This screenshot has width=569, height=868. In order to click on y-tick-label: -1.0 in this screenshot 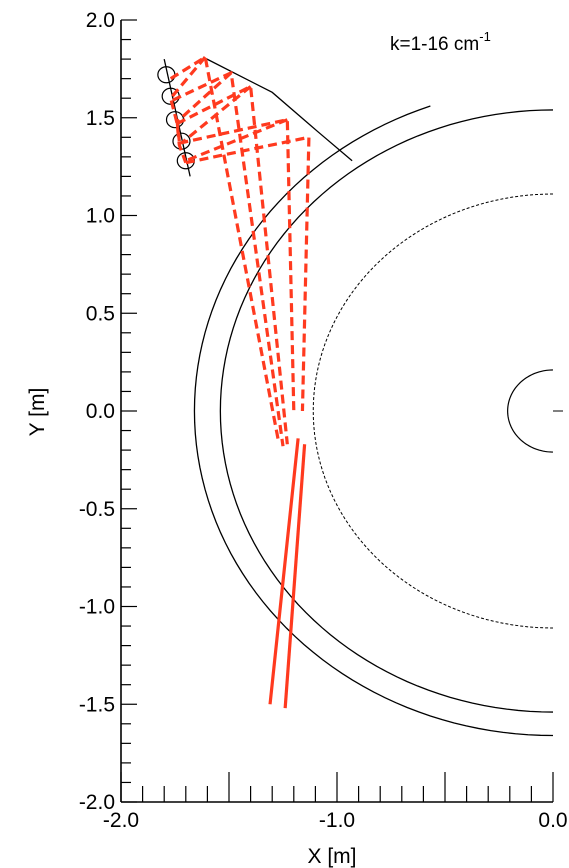, I will do `click(97, 607)`.